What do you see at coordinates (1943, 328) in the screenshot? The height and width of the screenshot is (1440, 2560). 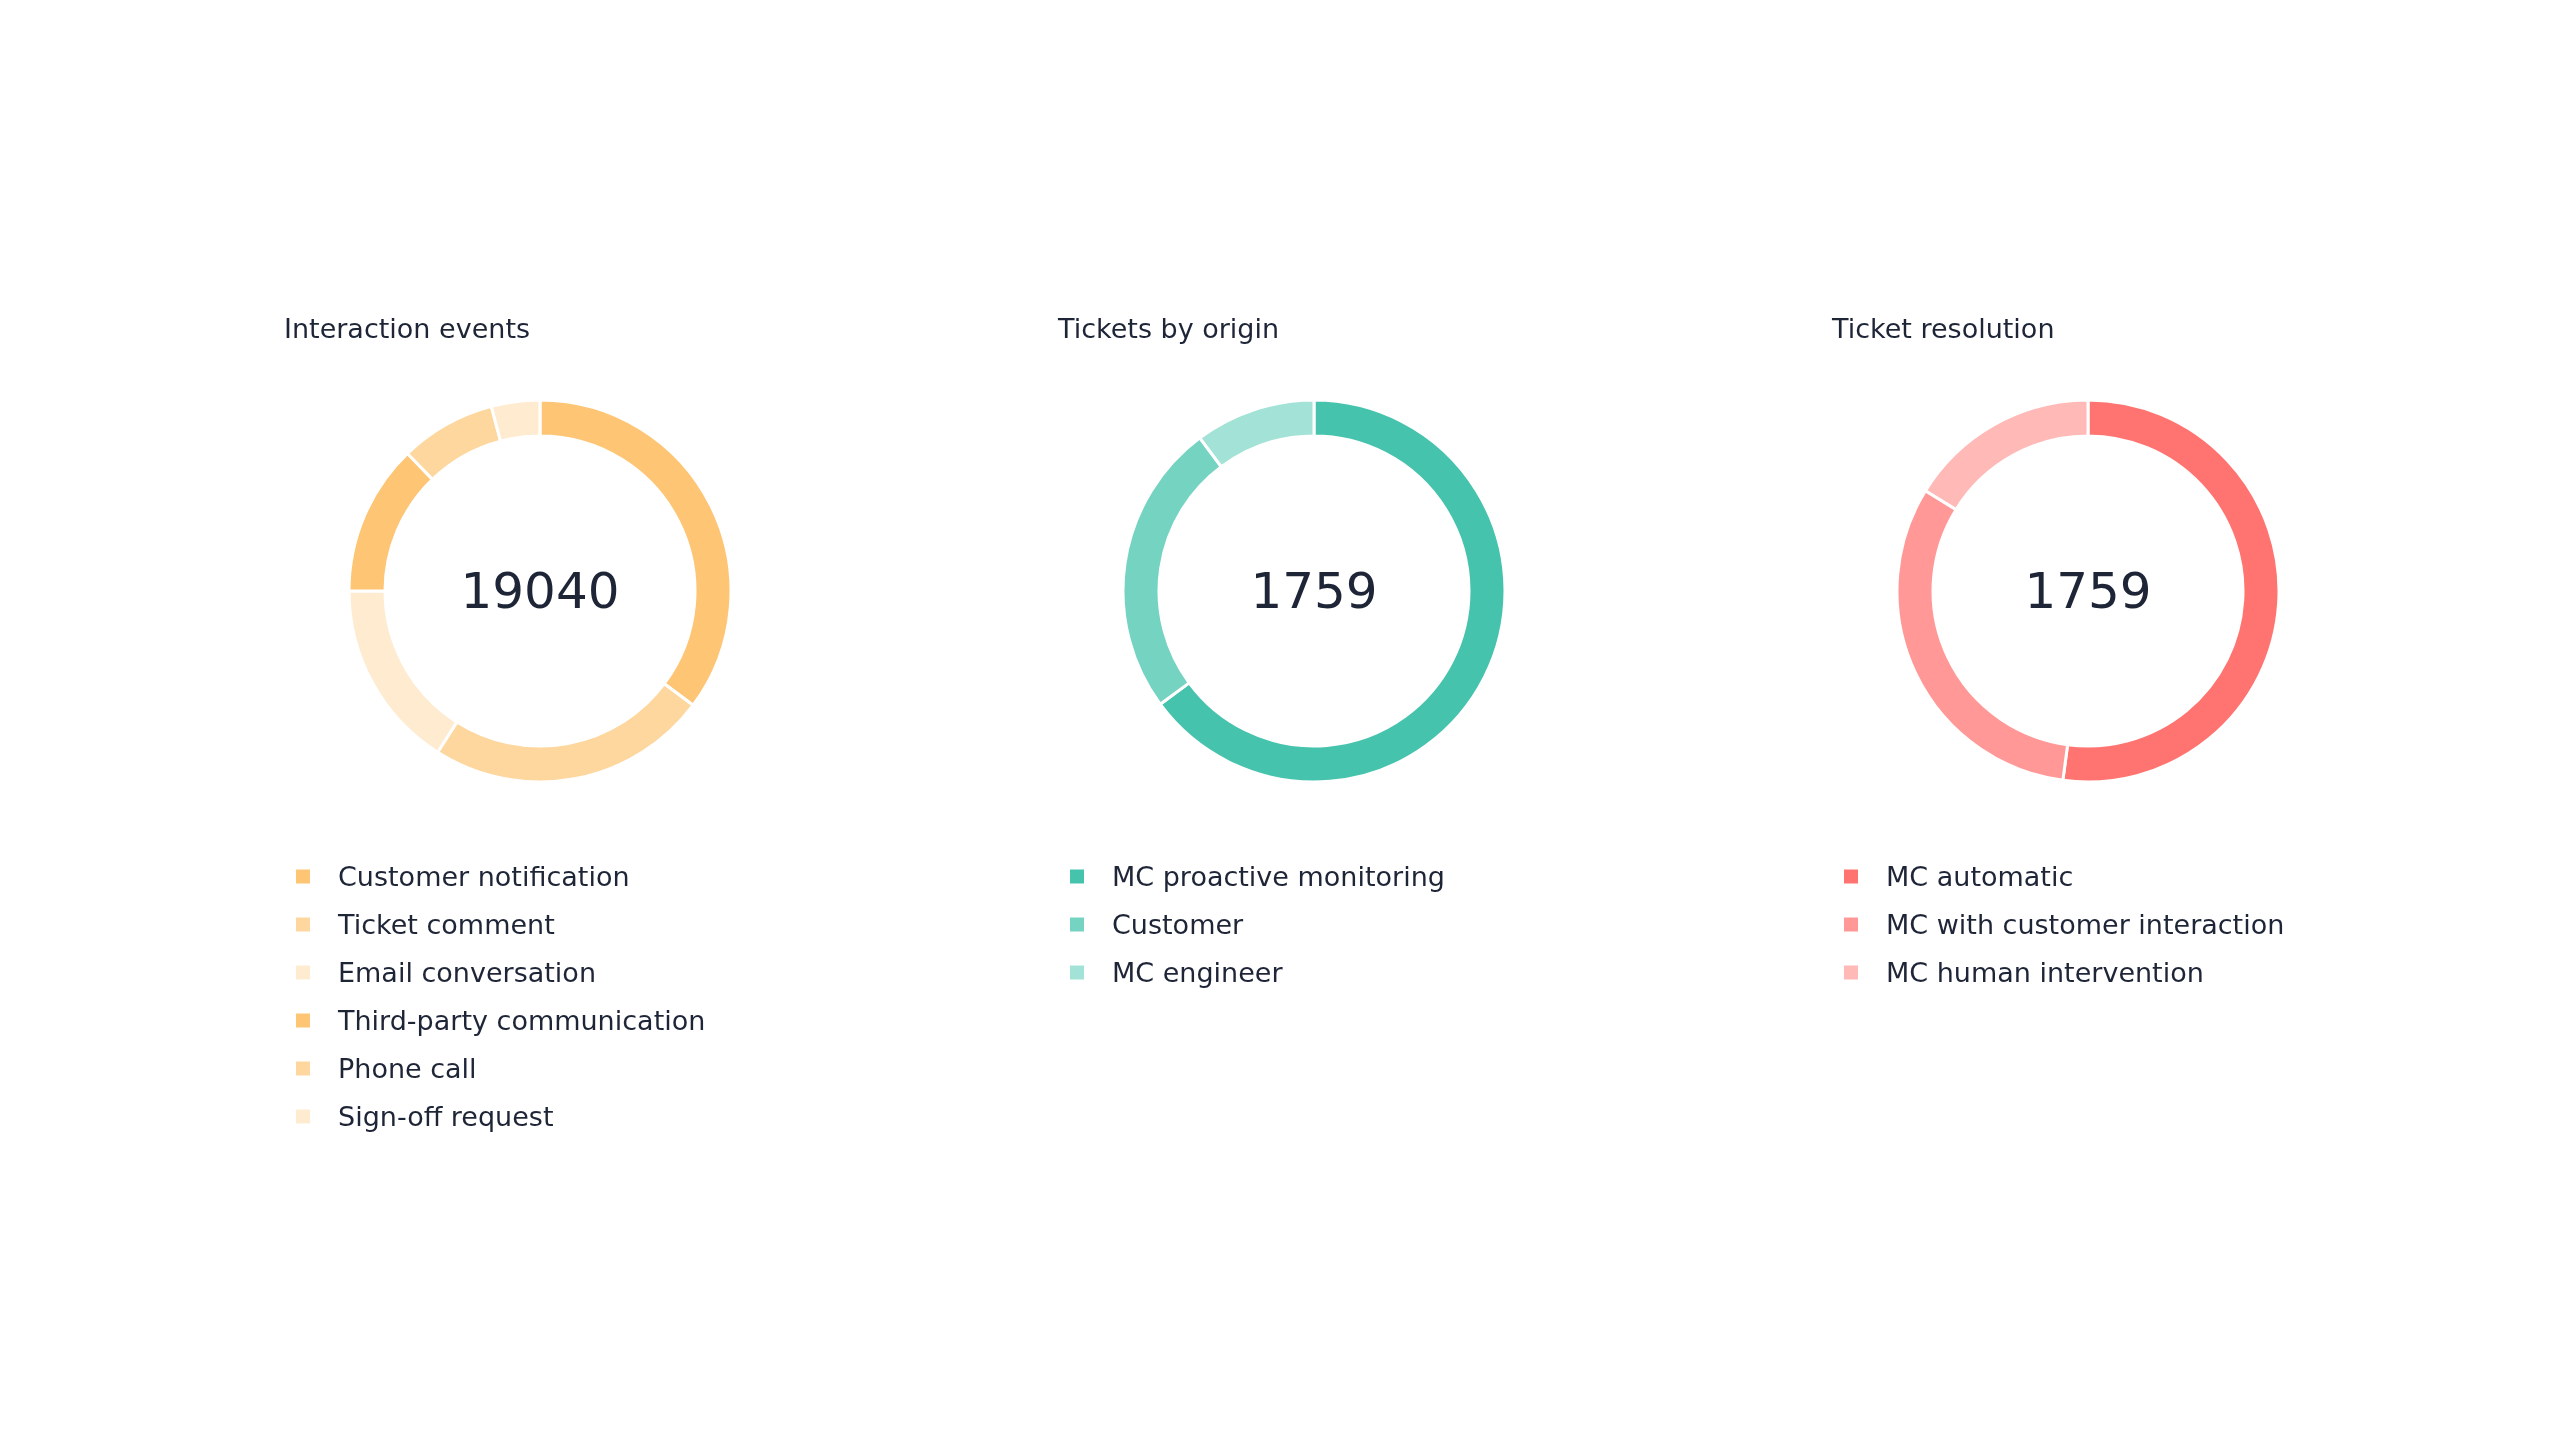 I see `chart-title: Ticket resolution` at bounding box center [1943, 328].